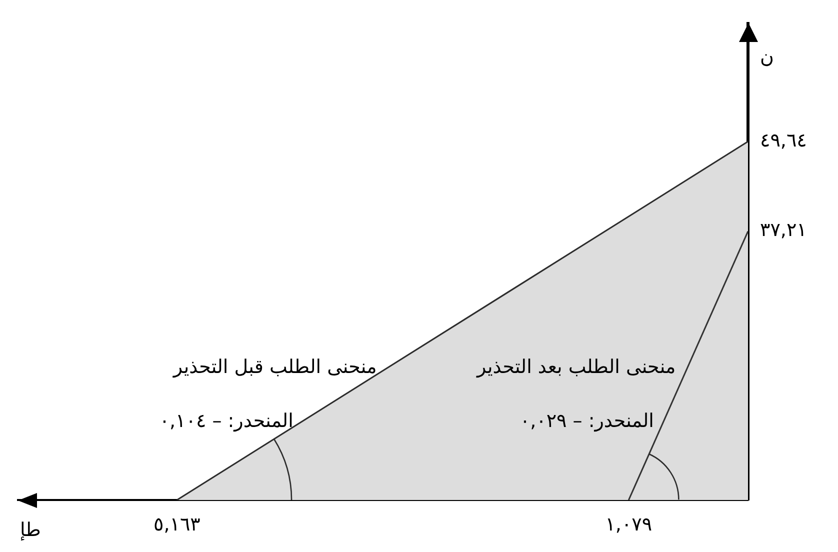 This screenshot has height=552, width=838. Describe the element at coordinates (30, 530) in the screenshot. I see `x-axis-title: طإ` at that location.